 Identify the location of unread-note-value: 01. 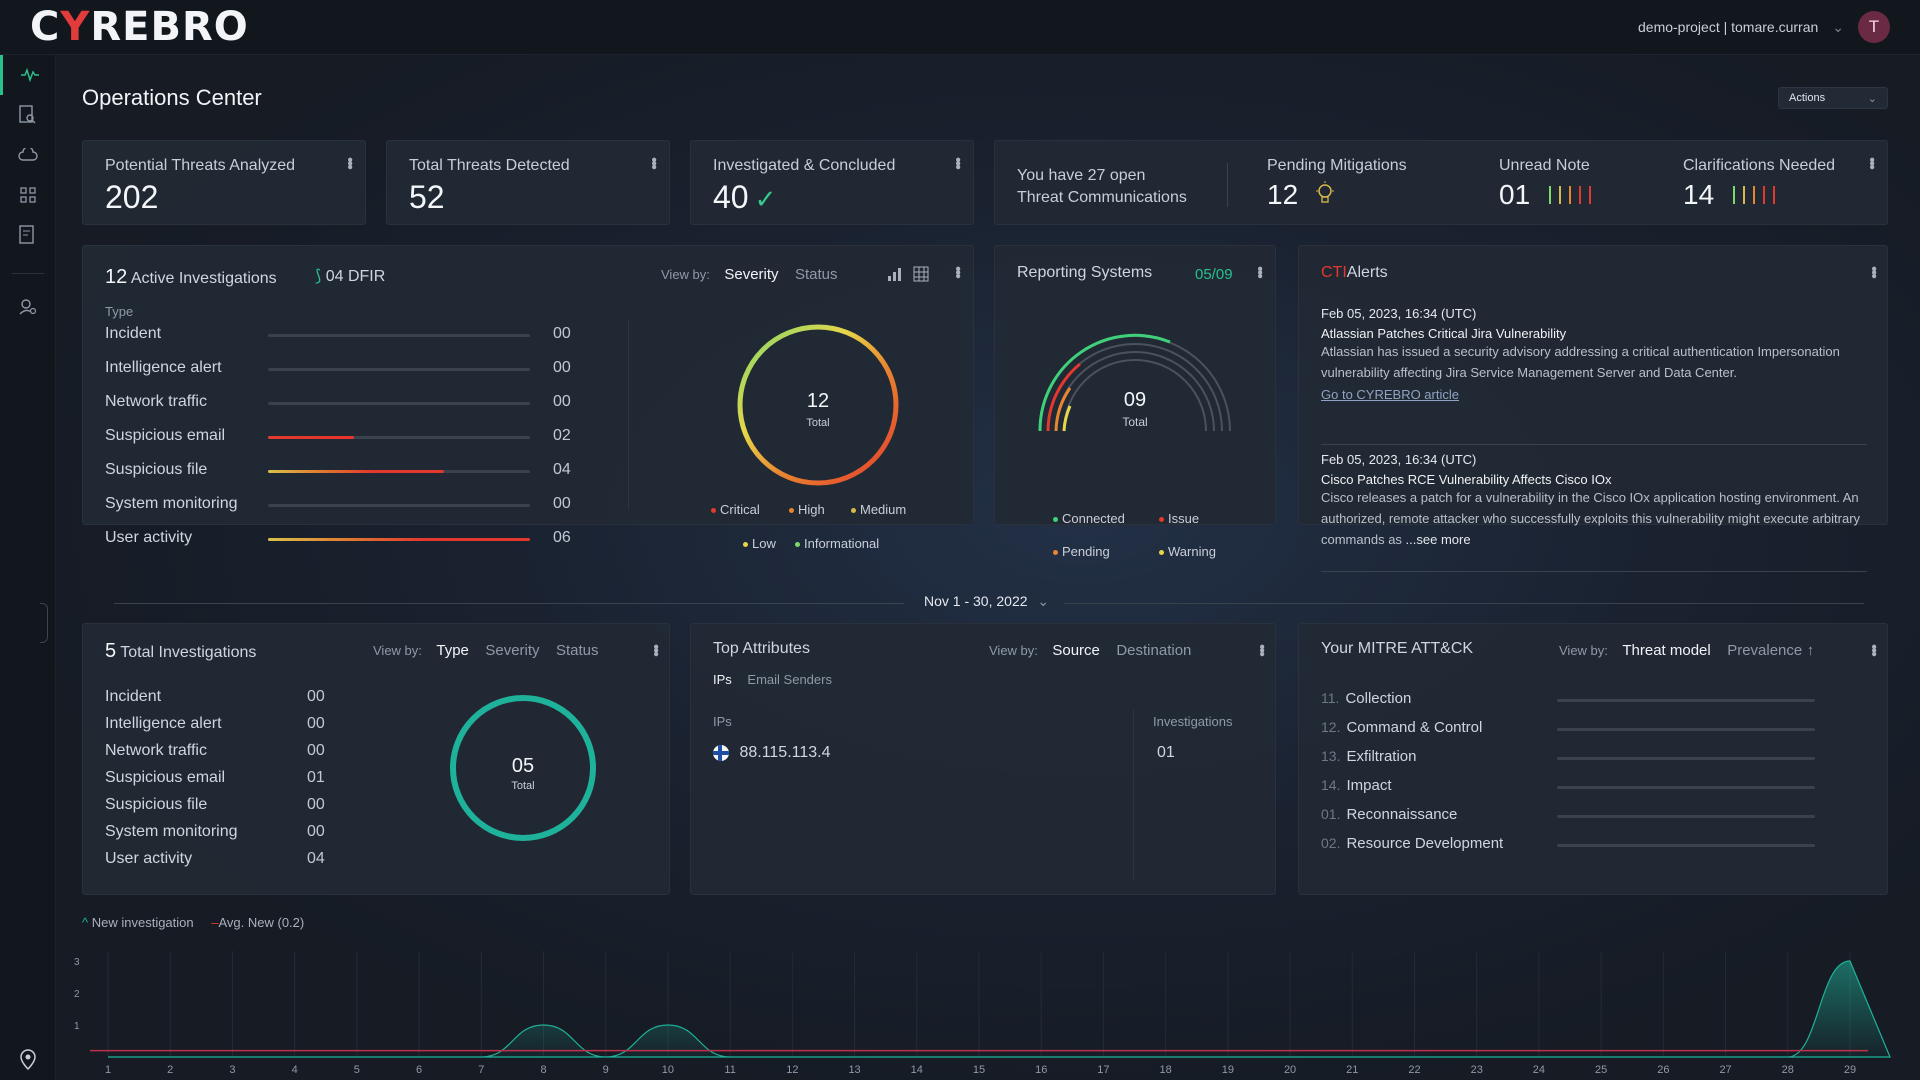
(1515, 194).